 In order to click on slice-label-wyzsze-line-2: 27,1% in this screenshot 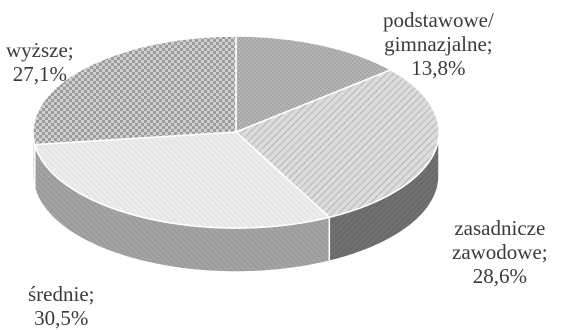, I will do `click(39, 74)`.